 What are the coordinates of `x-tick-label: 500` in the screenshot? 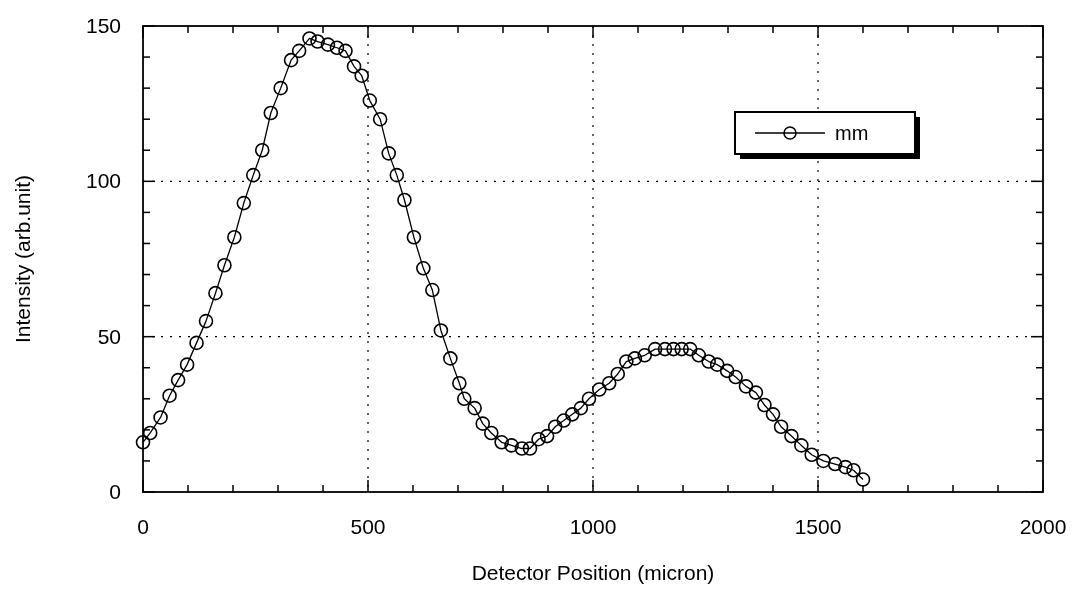 It's located at (368, 526).